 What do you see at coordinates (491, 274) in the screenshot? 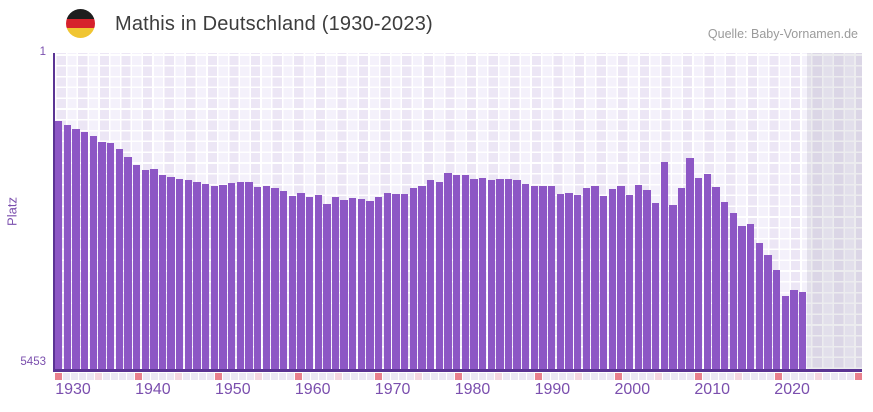
I see `bar-year-1987` at bounding box center [491, 274].